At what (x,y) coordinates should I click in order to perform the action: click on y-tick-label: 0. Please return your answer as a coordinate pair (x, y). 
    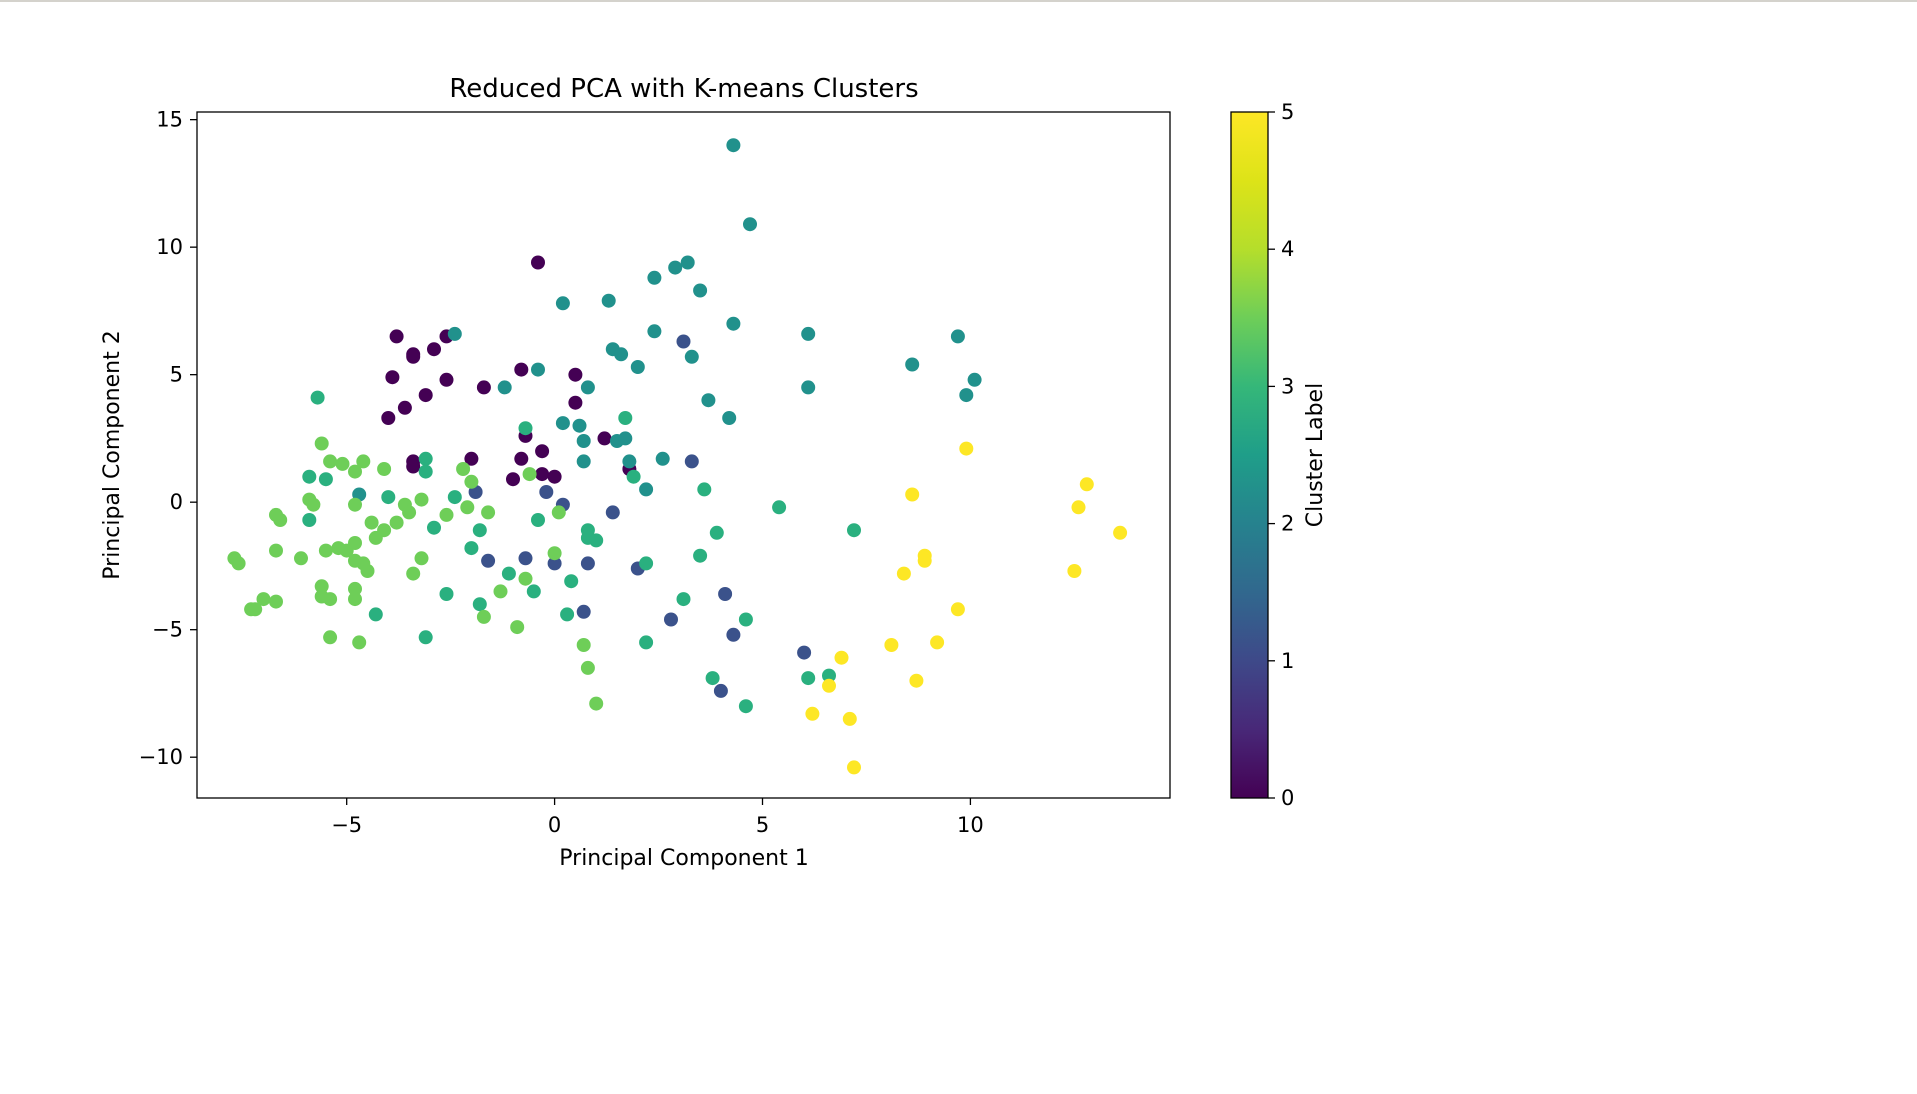
    Looking at the image, I should click on (176, 502).